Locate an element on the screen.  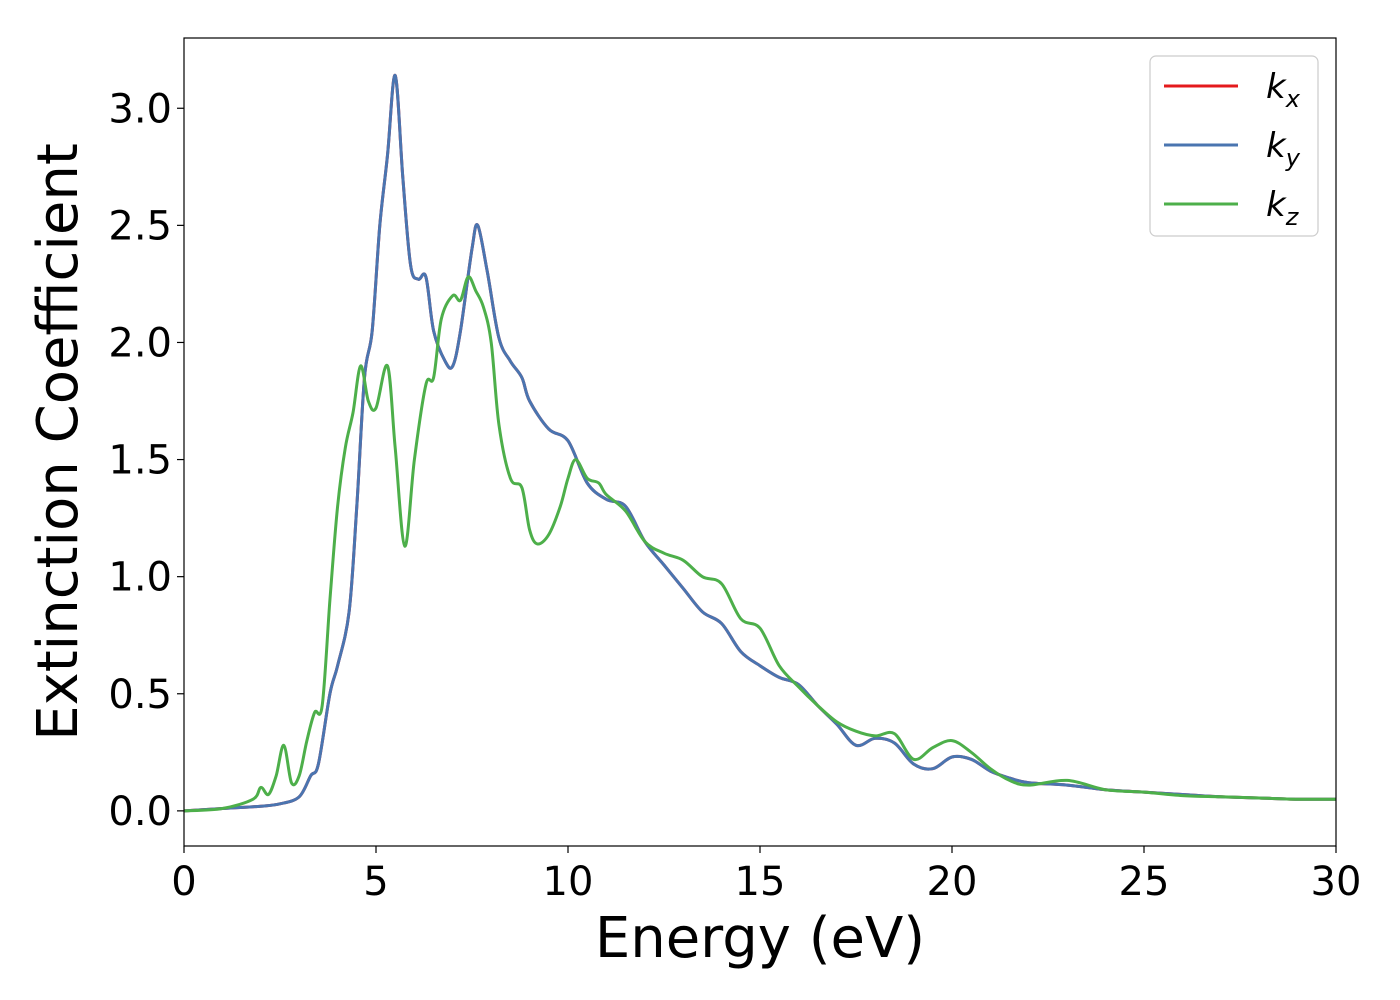
x-tick-label: 15 is located at coordinates (760, 882).